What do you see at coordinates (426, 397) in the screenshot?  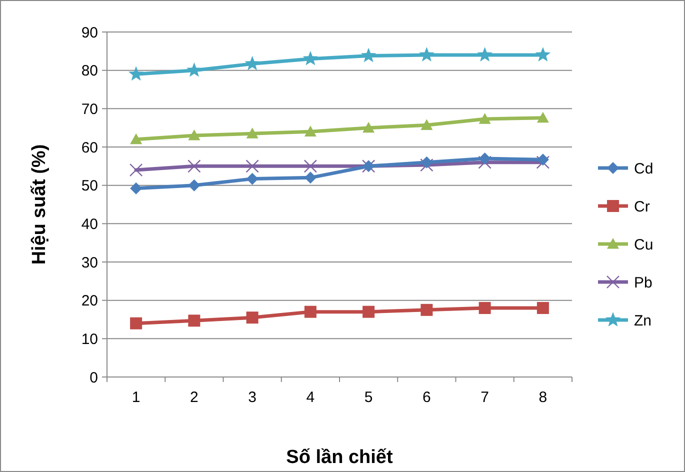 I see `x-tick-label: 6` at bounding box center [426, 397].